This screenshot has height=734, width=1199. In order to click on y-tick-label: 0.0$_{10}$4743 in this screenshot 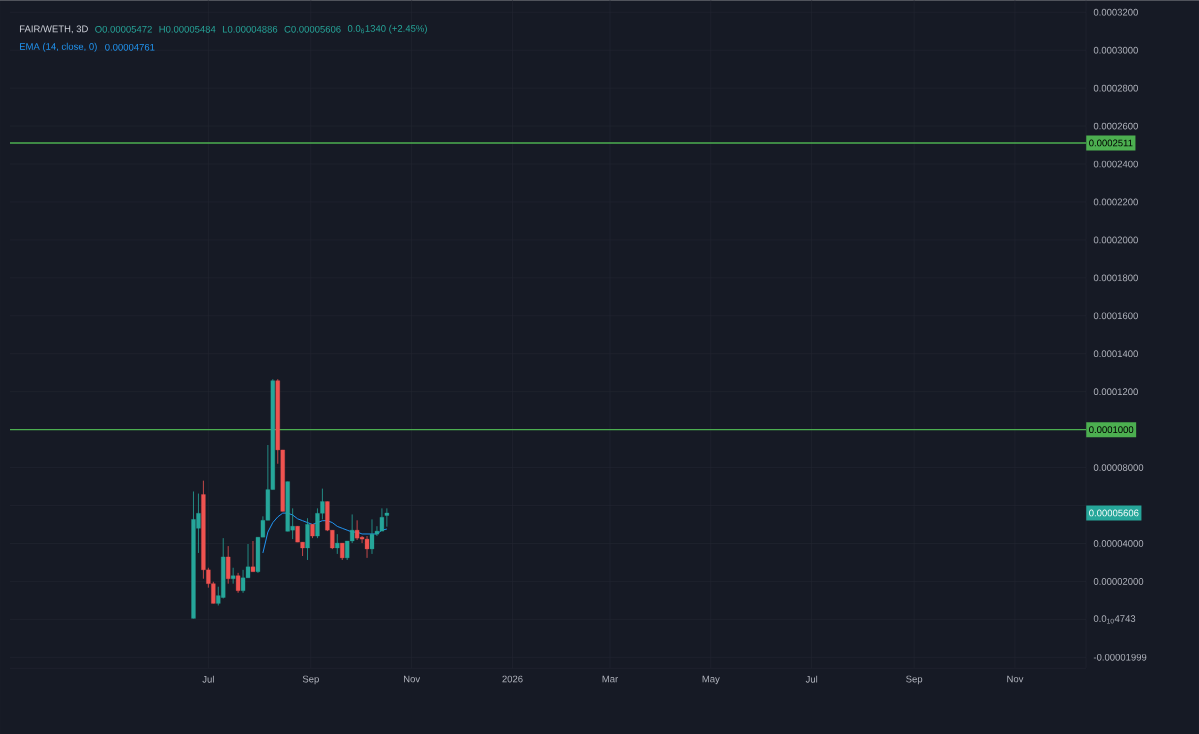, I will do `click(1114, 619)`.